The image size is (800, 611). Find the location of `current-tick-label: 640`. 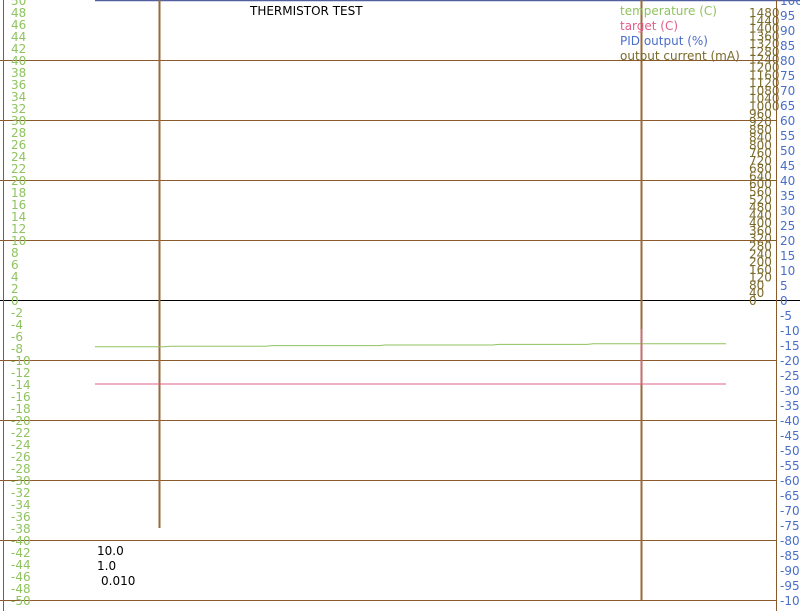

current-tick-label: 640 is located at coordinates (760, 176).